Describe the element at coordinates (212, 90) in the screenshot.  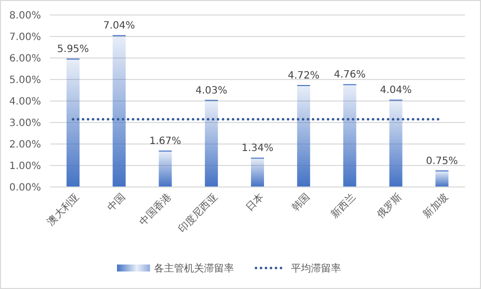
I see `data-label: 4.03%` at that location.